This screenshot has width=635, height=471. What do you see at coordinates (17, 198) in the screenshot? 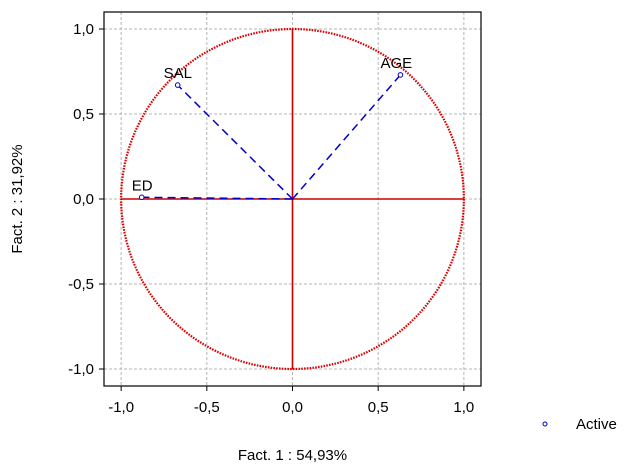
I see `y-axis-title: Fact. 2 : 31,92%` at bounding box center [17, 198].